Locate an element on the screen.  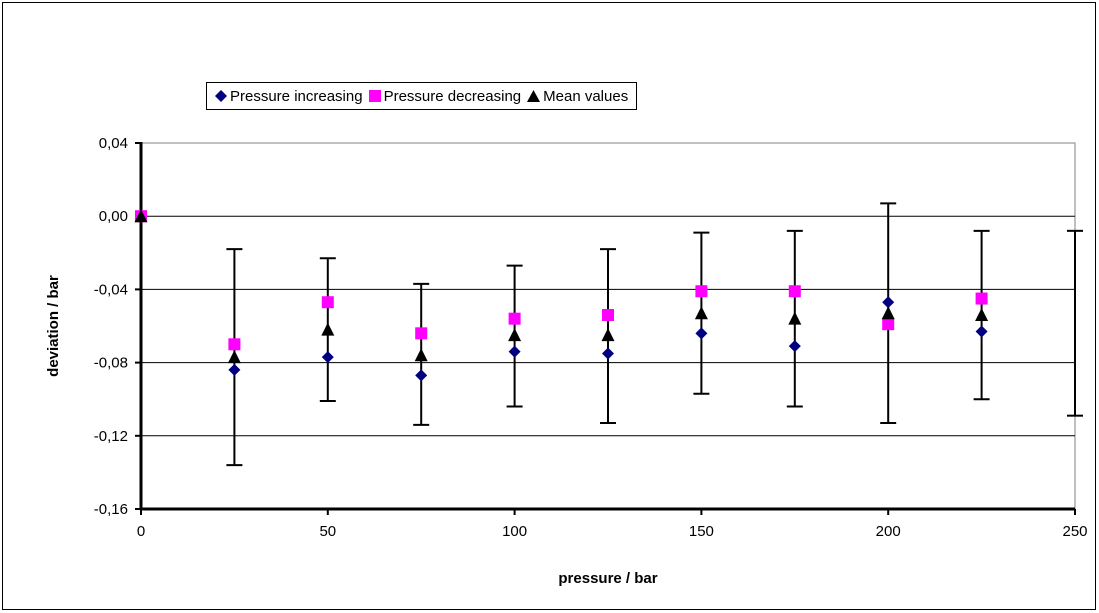
x-tick-labels: 0 50 100 150 200 250 is located at coordinates (612, 531).